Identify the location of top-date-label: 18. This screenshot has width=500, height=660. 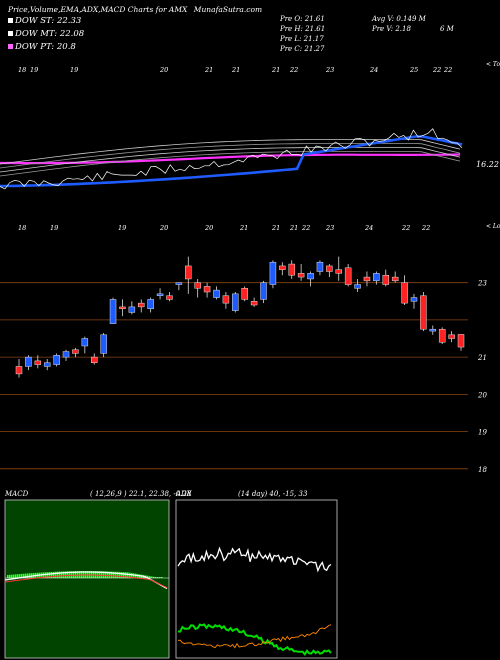
(22, 70).